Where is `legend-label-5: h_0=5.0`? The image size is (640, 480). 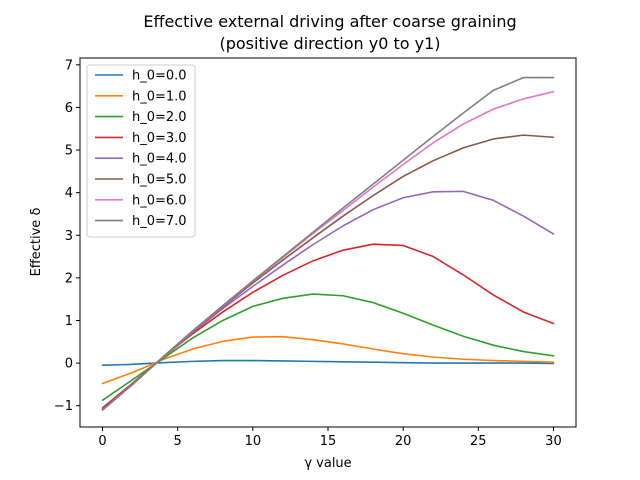
legend-label-5: h_0=5.0 is located at coordinates (159, 180).